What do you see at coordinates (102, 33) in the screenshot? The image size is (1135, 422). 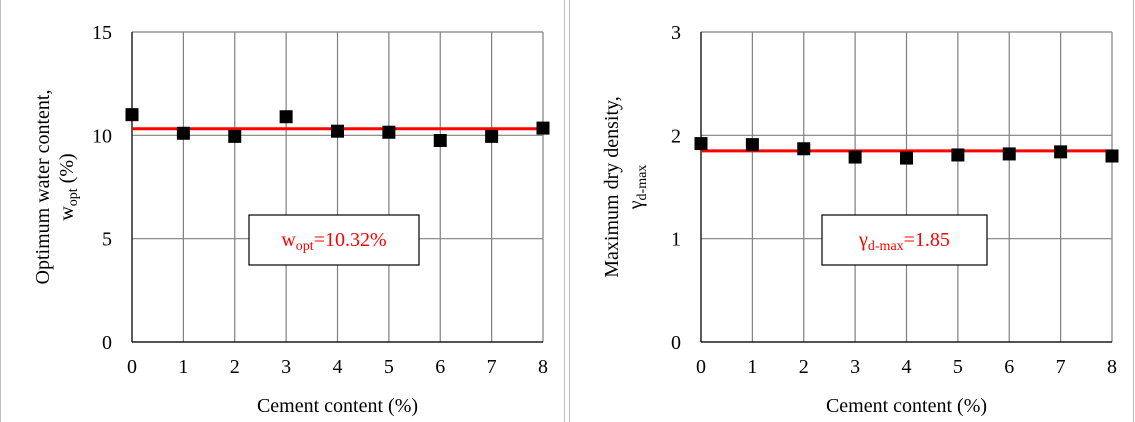 I see `y-tick-label: 15` at bounding box center [102, 33].